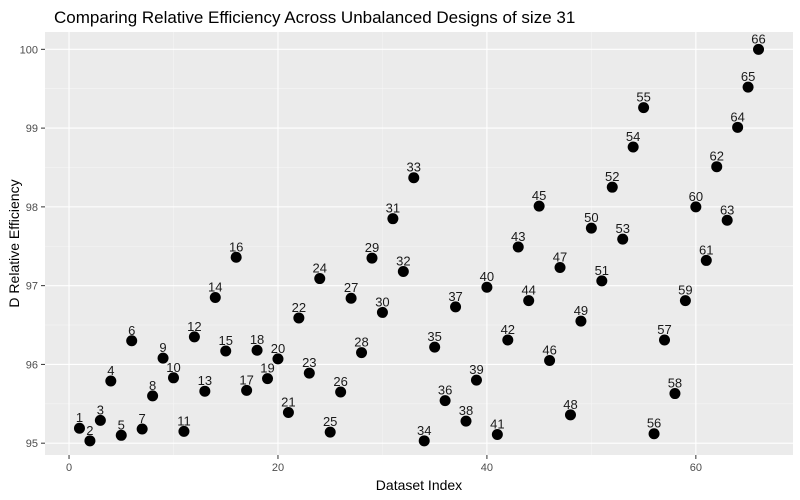  Describe the element at coordinates (236, 246) in the screenshot. I see `data-point-label: 16` at that location.